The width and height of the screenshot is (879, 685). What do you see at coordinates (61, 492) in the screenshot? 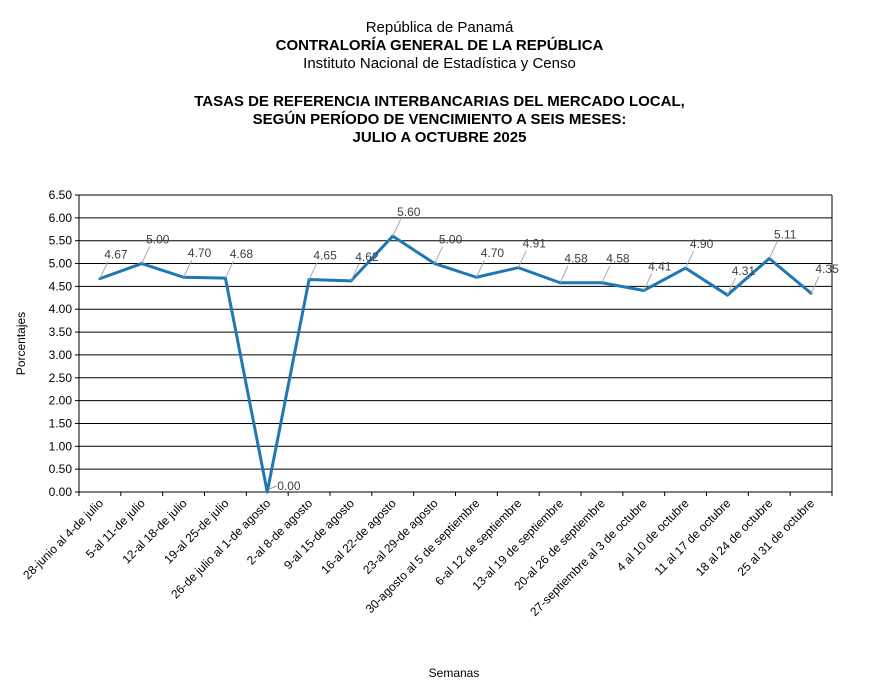
I see `y-tick-label: 0.00` at bounding box center [61, 492].